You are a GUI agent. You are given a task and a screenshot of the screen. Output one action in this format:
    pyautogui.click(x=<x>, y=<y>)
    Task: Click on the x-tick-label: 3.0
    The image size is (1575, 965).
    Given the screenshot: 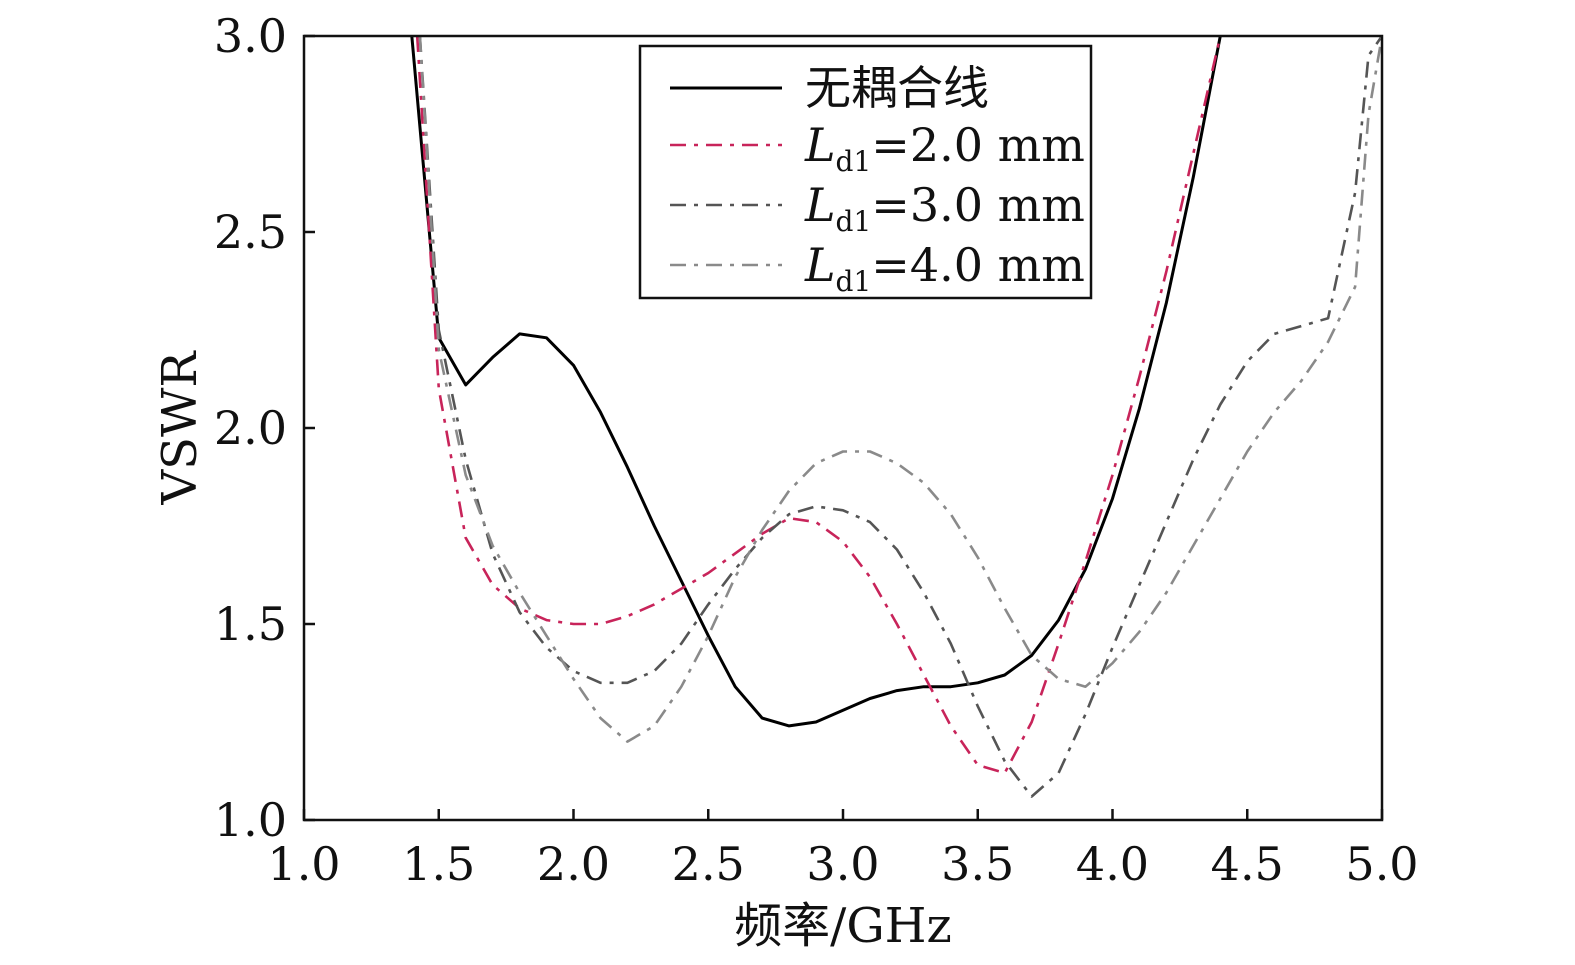 What is the action you would take?
    pyautogui.click(x=842, y=864)
    